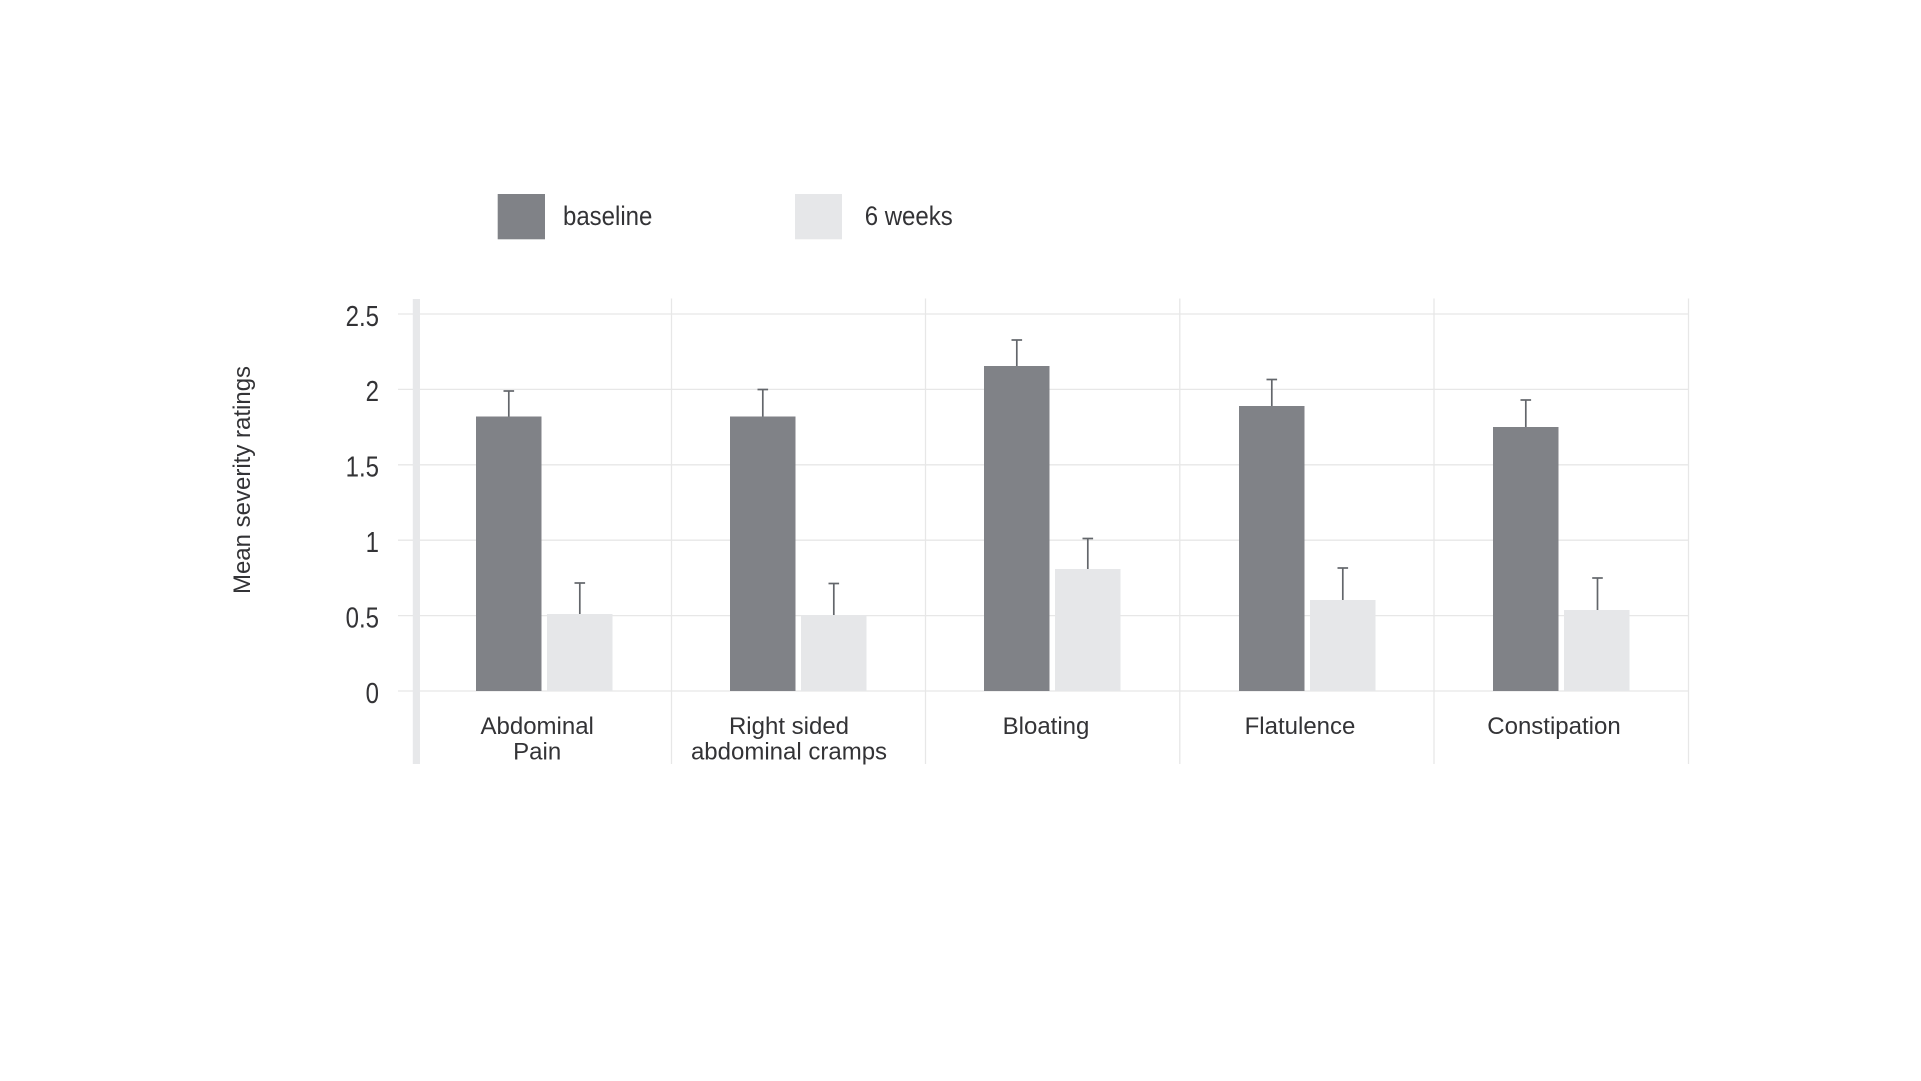  I want to click on svg-text: Constipation, so click(1553, 726).